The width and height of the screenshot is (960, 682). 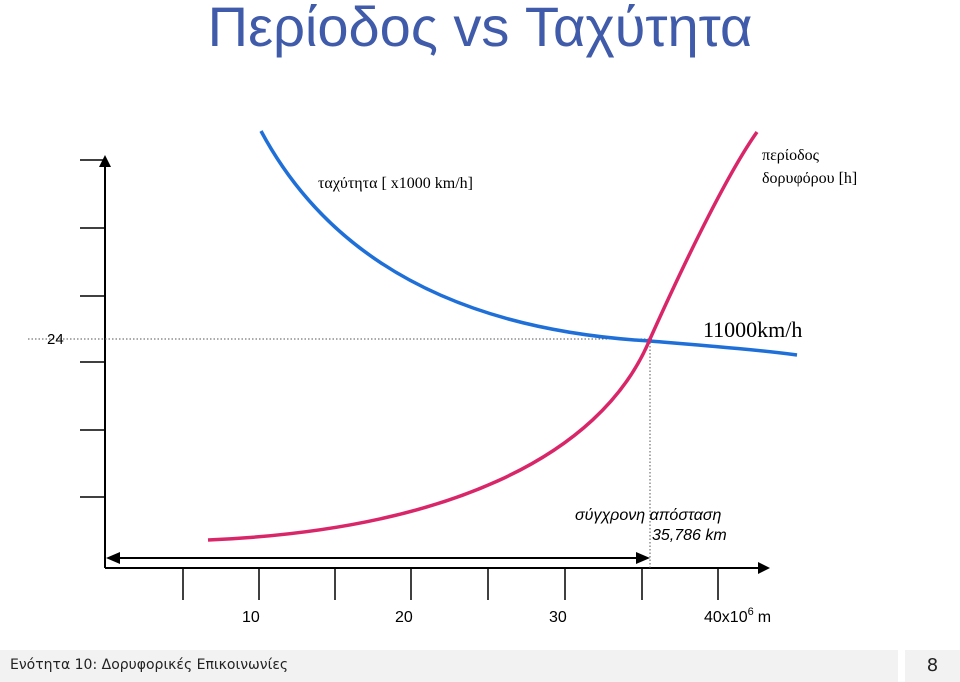 What do you see at coordinates (751, 612) in the screenshot?
I see `x-tick-label-40-exponent: 6` at bounding box center [751, 612].